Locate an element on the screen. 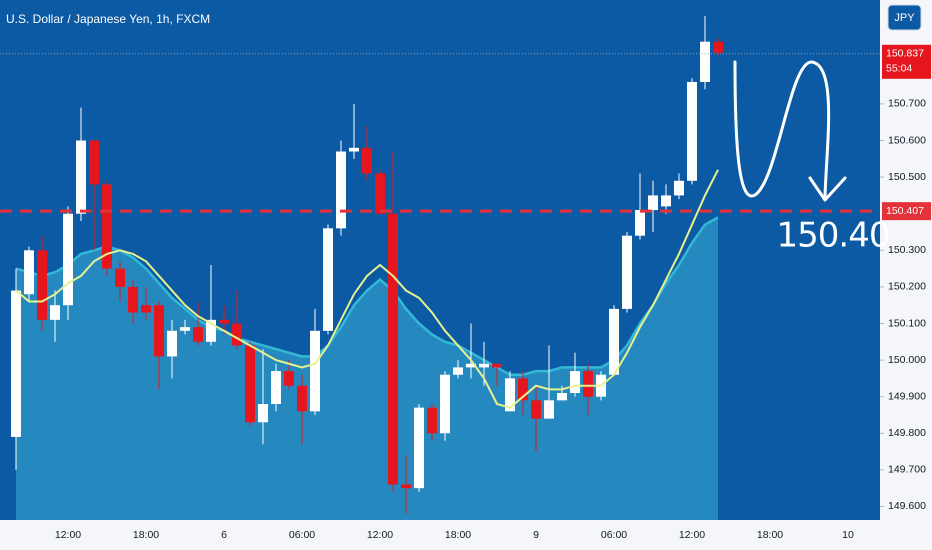 The image size is (932, 550). annotation: 150.40 is located at coordinates (833, 236).